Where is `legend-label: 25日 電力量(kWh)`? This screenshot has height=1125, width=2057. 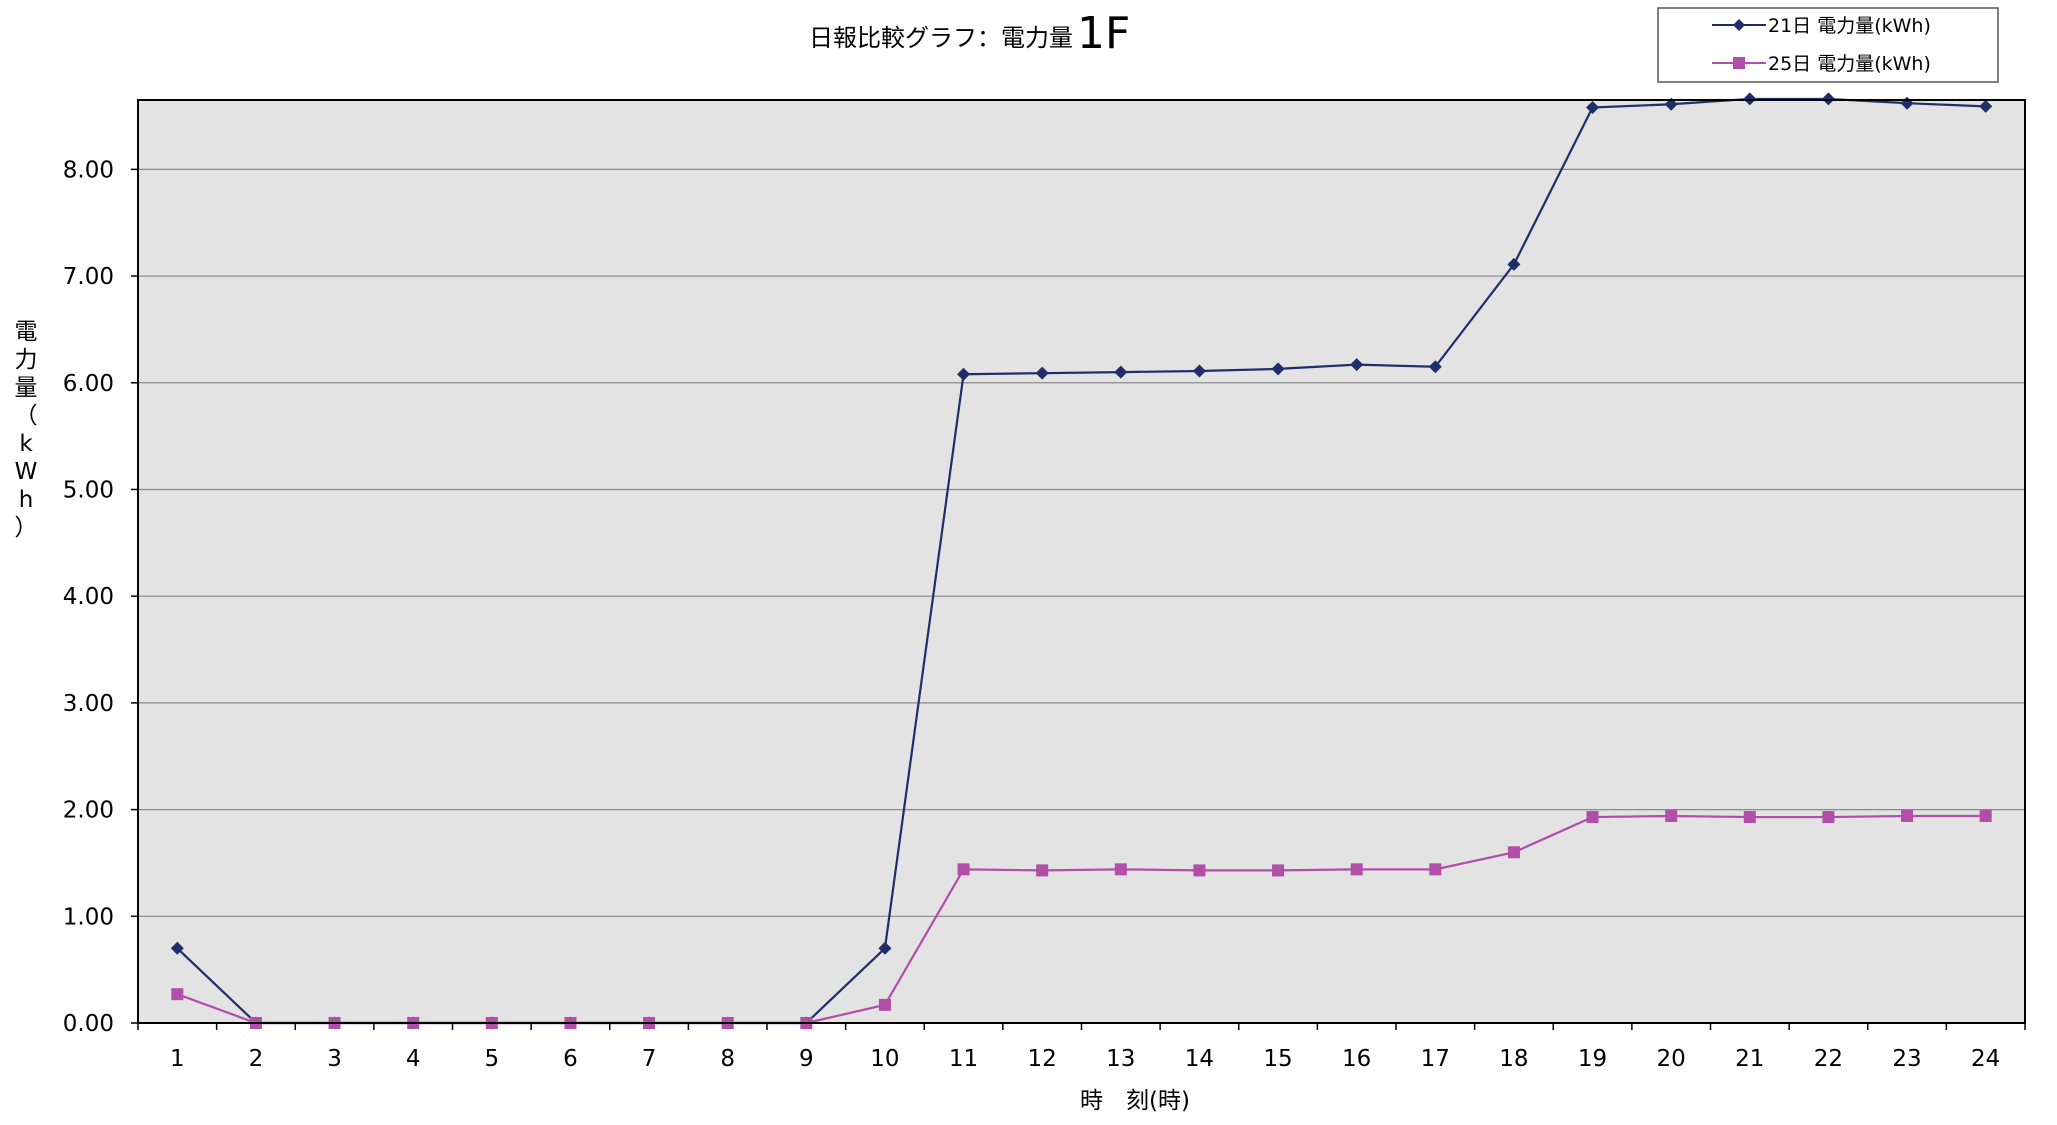
legend-label: 25日 電力量(kWh) is located at coordinates (1849, 64).